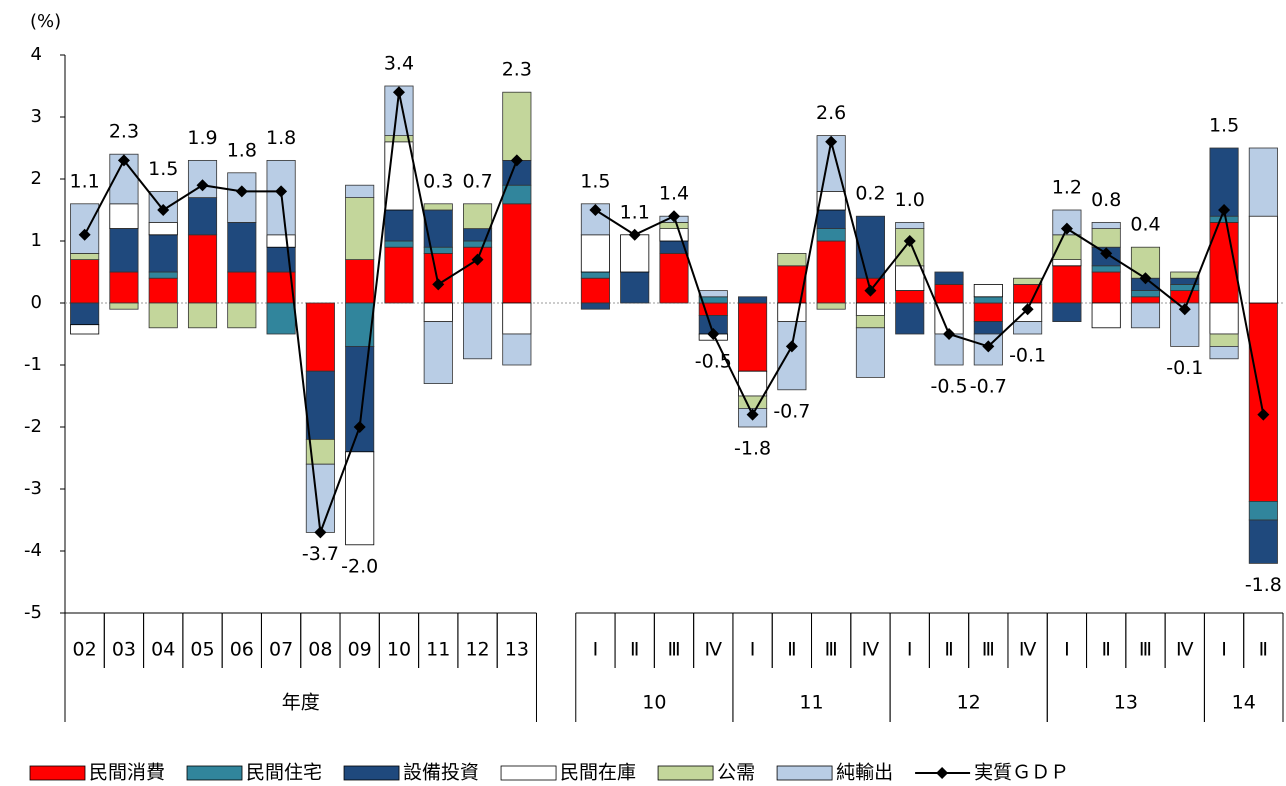  Describe the element at coordinates (1145, 225) in the screenshot. I see `data-label: 0.4` at that location.